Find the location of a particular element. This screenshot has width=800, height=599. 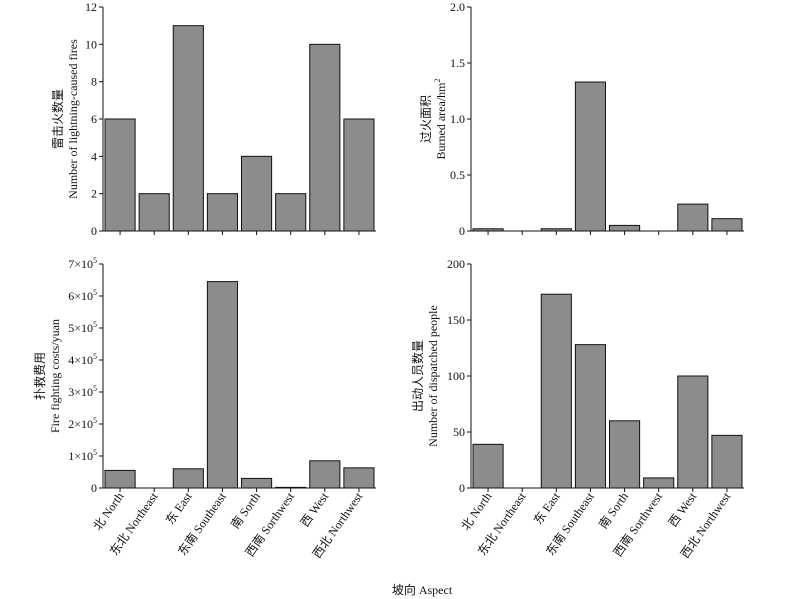

y-tick-label: 6 is located at coordinates (94, 119).